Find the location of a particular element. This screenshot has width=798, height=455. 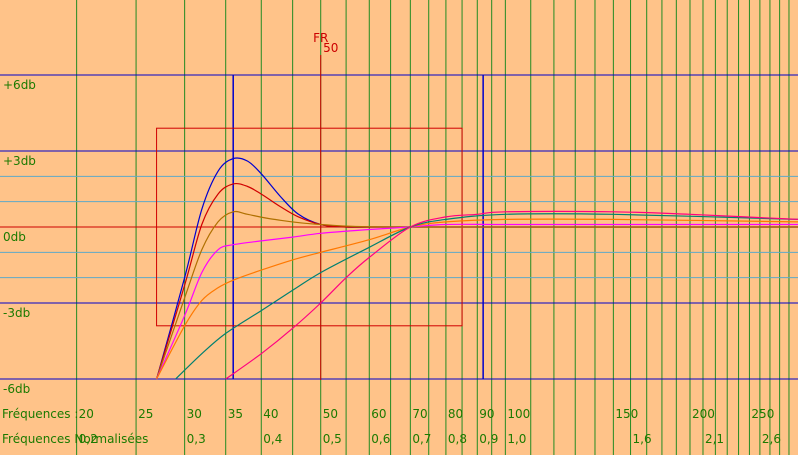

frequency-tick-label: 30 is located at coordinates (194, 414).